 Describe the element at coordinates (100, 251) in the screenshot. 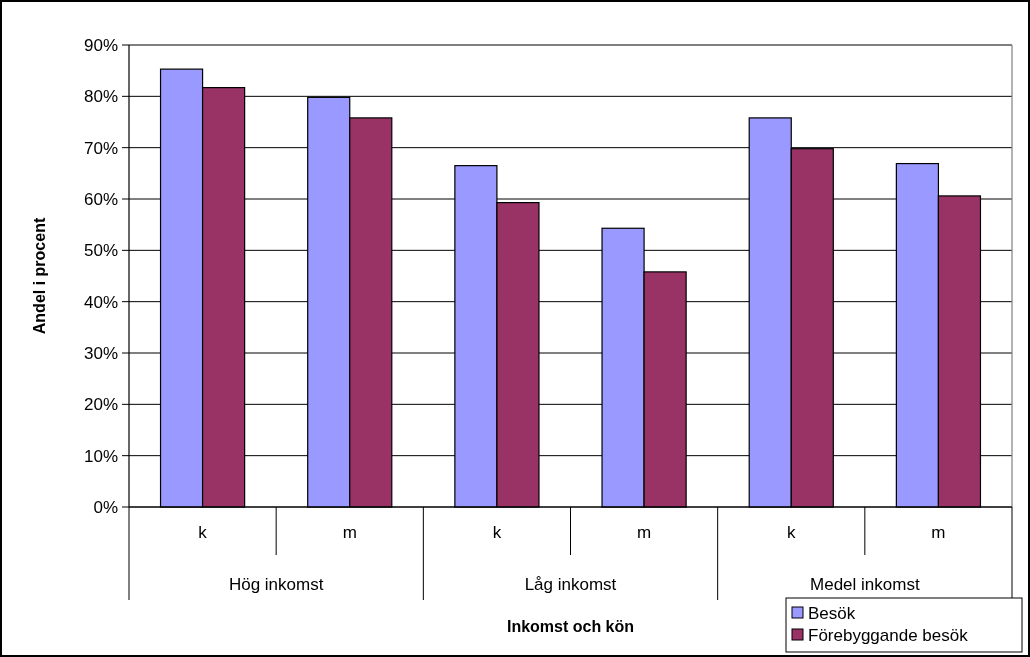

I see `y-tick-label: 50%` at that location.